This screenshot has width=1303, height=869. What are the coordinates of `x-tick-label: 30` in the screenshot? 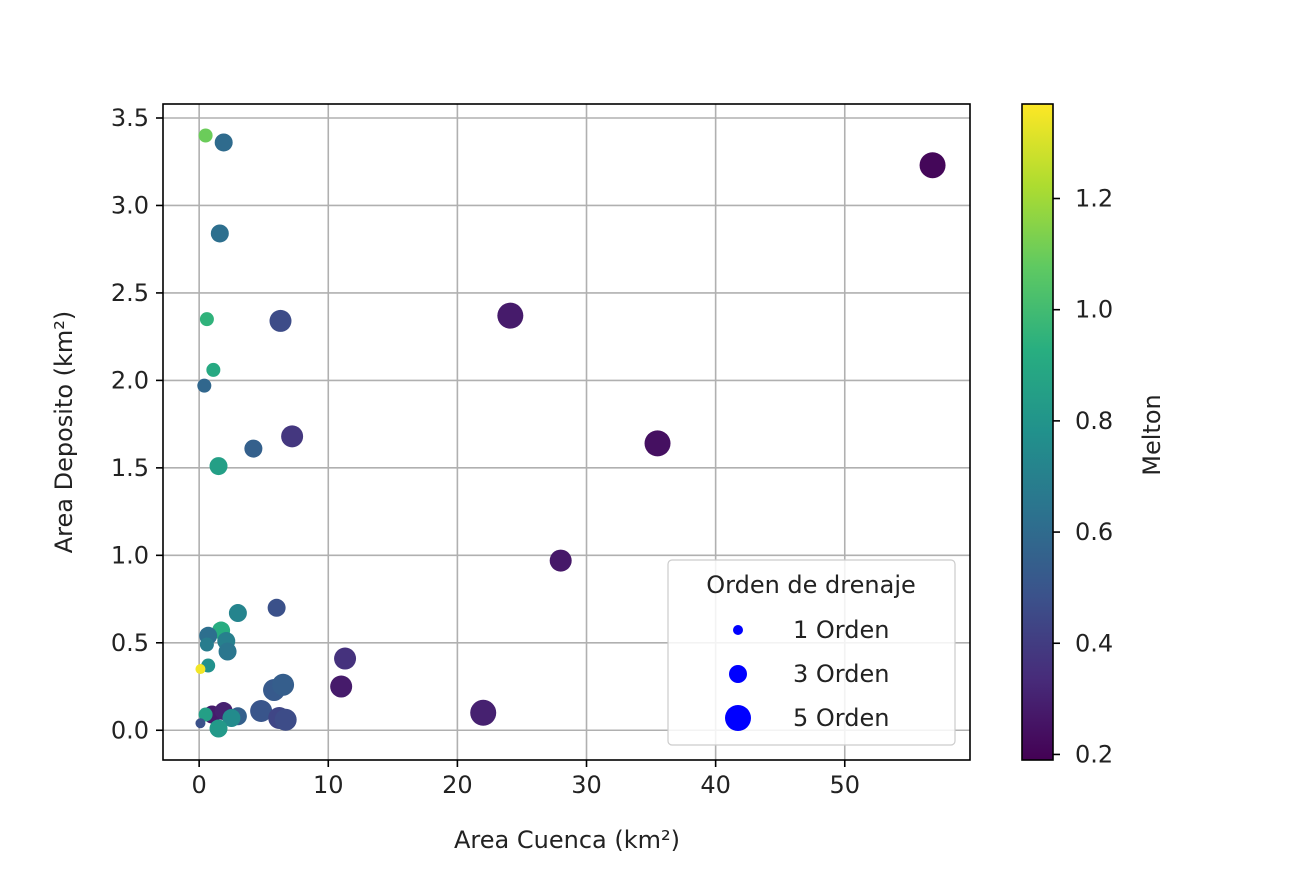 It's located at (586, 785).